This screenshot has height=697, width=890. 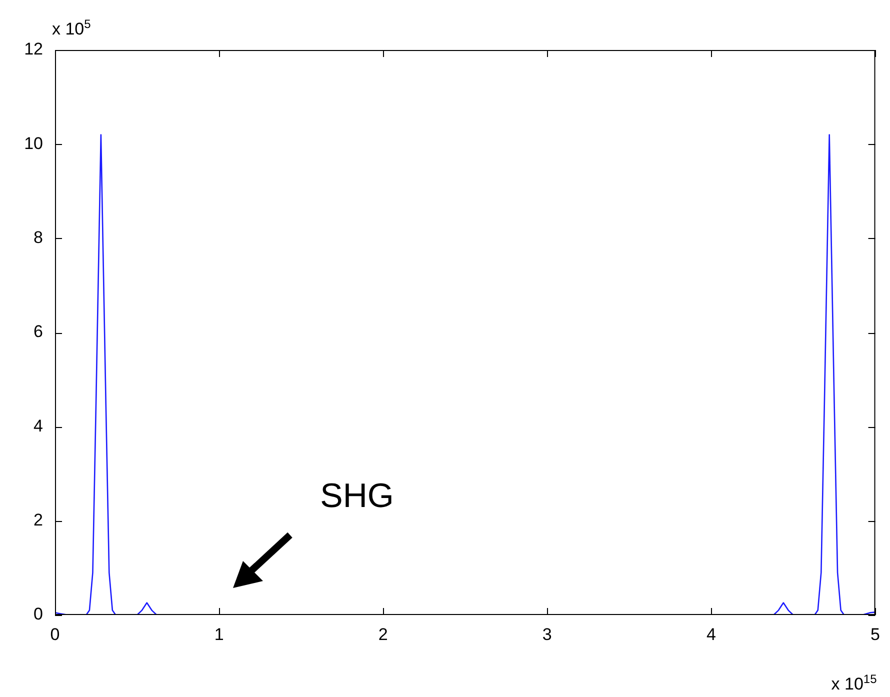 What do you see at coordinates (38, 426) in the screenshot?
I see `y-tick-label: 4` at bounding box center [38, 426].